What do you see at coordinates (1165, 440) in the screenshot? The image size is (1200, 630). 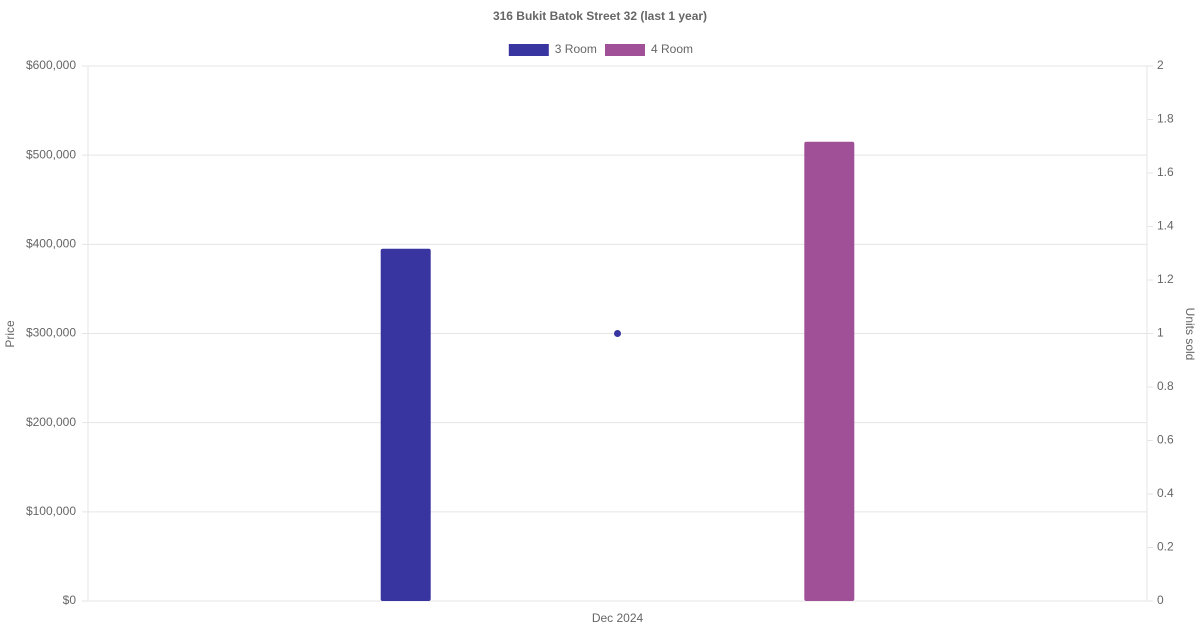 I see `y2-tick-label: 0.6` at bounding box center [1165, 440].